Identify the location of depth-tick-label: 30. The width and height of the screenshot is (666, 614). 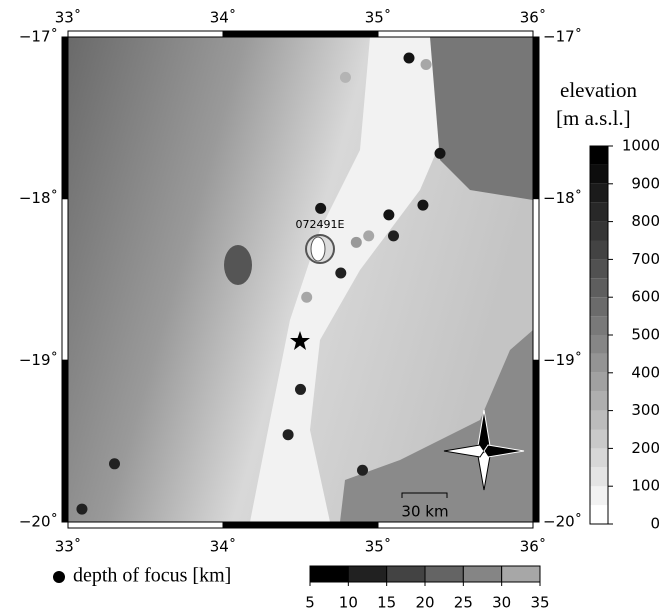
(501, 603).